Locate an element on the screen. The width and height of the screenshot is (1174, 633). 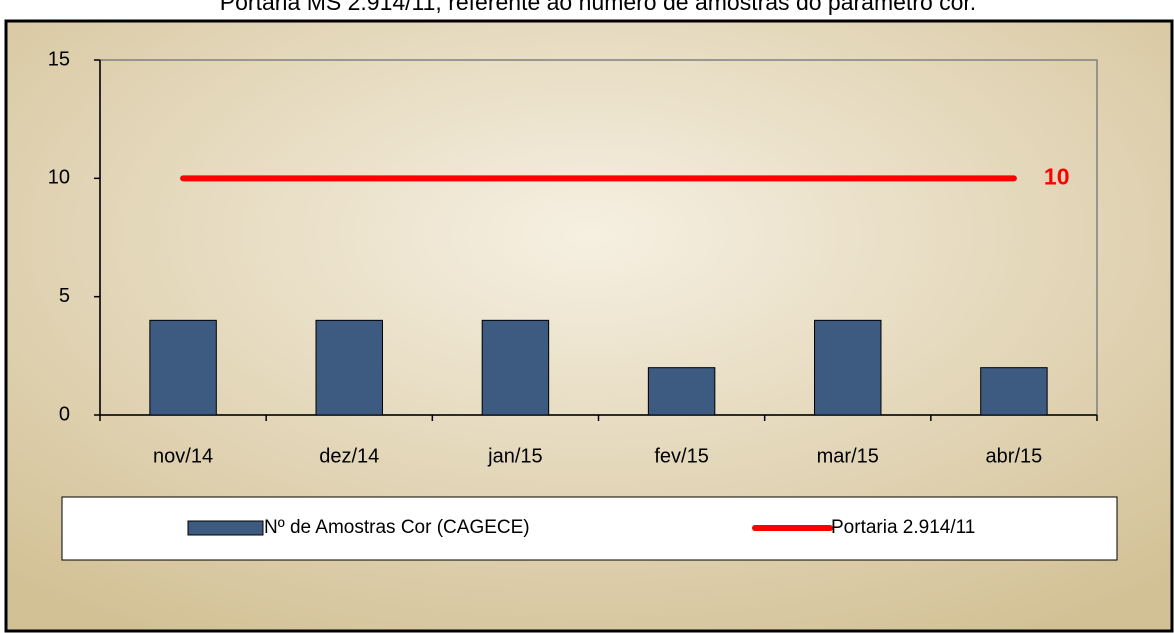
x-tick-label: jan/15 is located at coordinates (515, 456).